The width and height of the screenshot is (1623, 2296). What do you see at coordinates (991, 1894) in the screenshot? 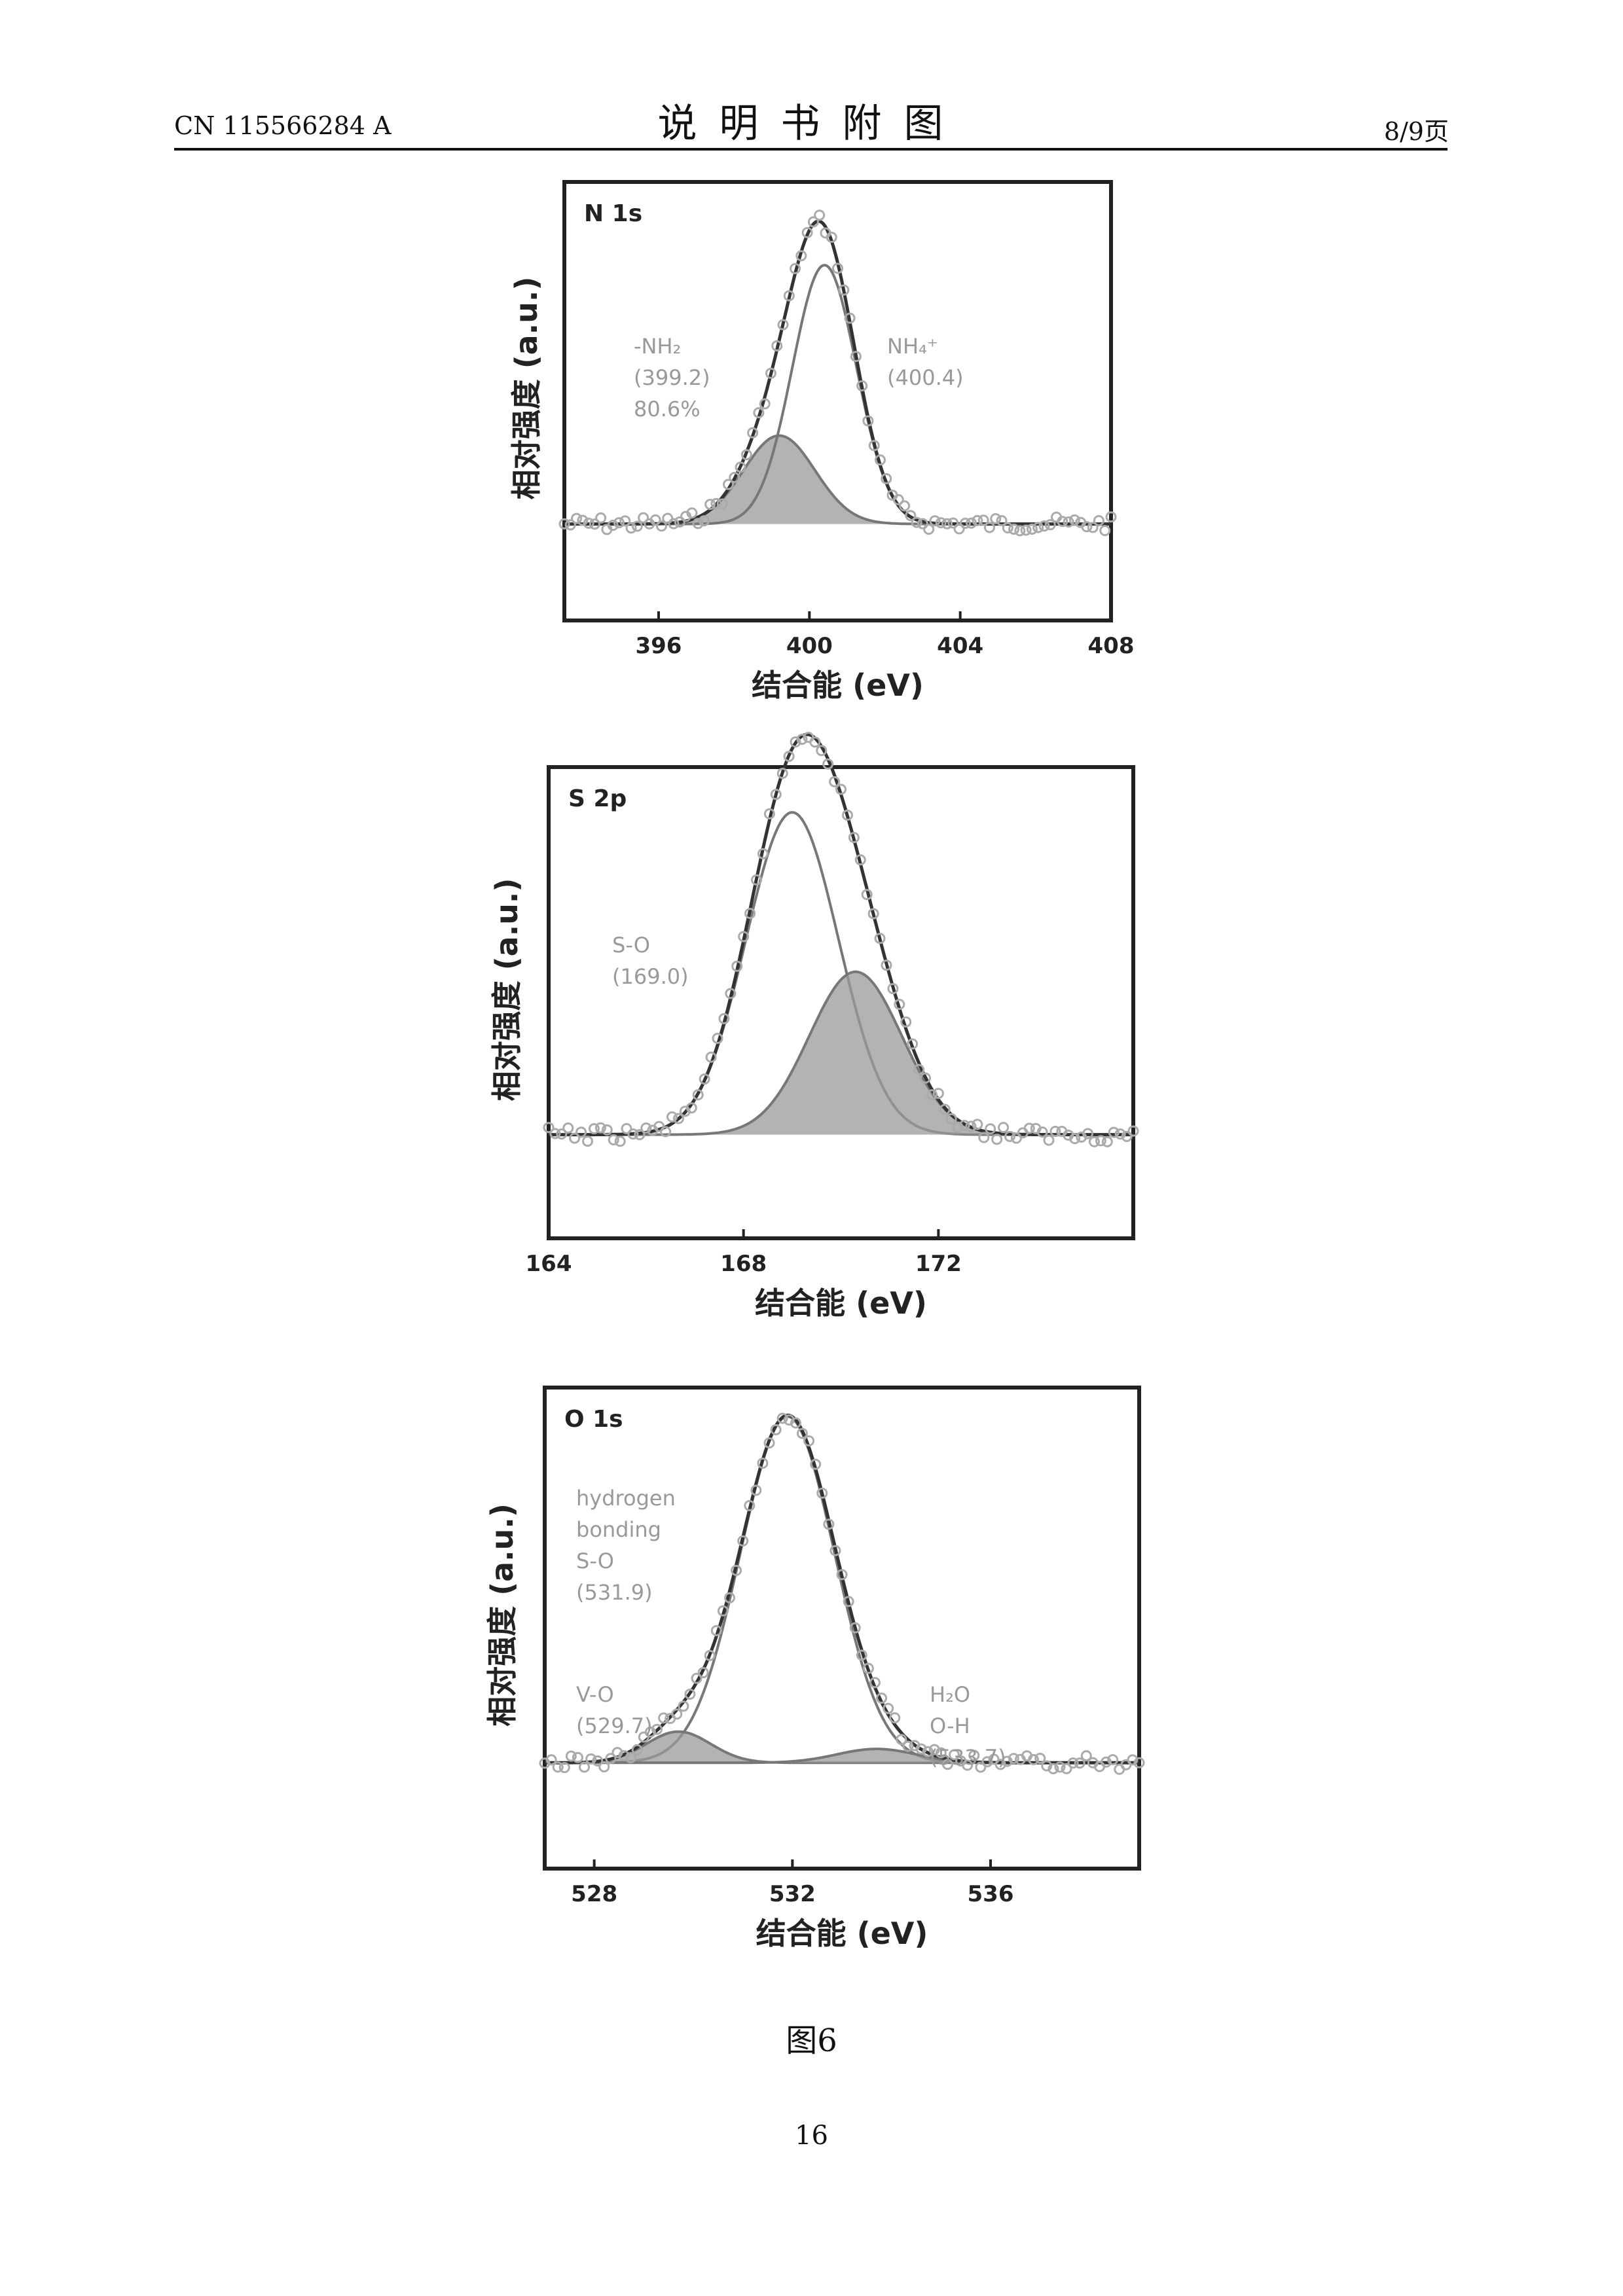
I see `x-tick-label: 536` at bounding box center [991, 1894].